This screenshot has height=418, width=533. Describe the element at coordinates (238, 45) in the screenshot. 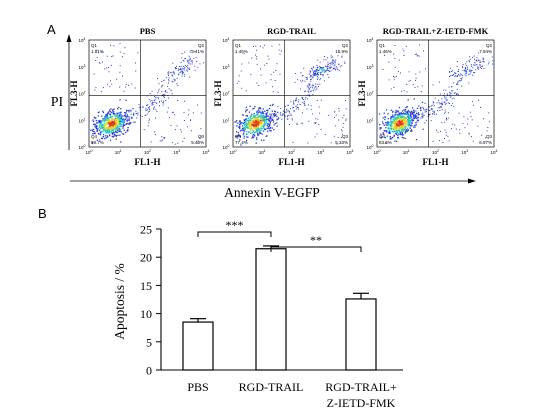

I see `quadrant-name: Q1` at that location.